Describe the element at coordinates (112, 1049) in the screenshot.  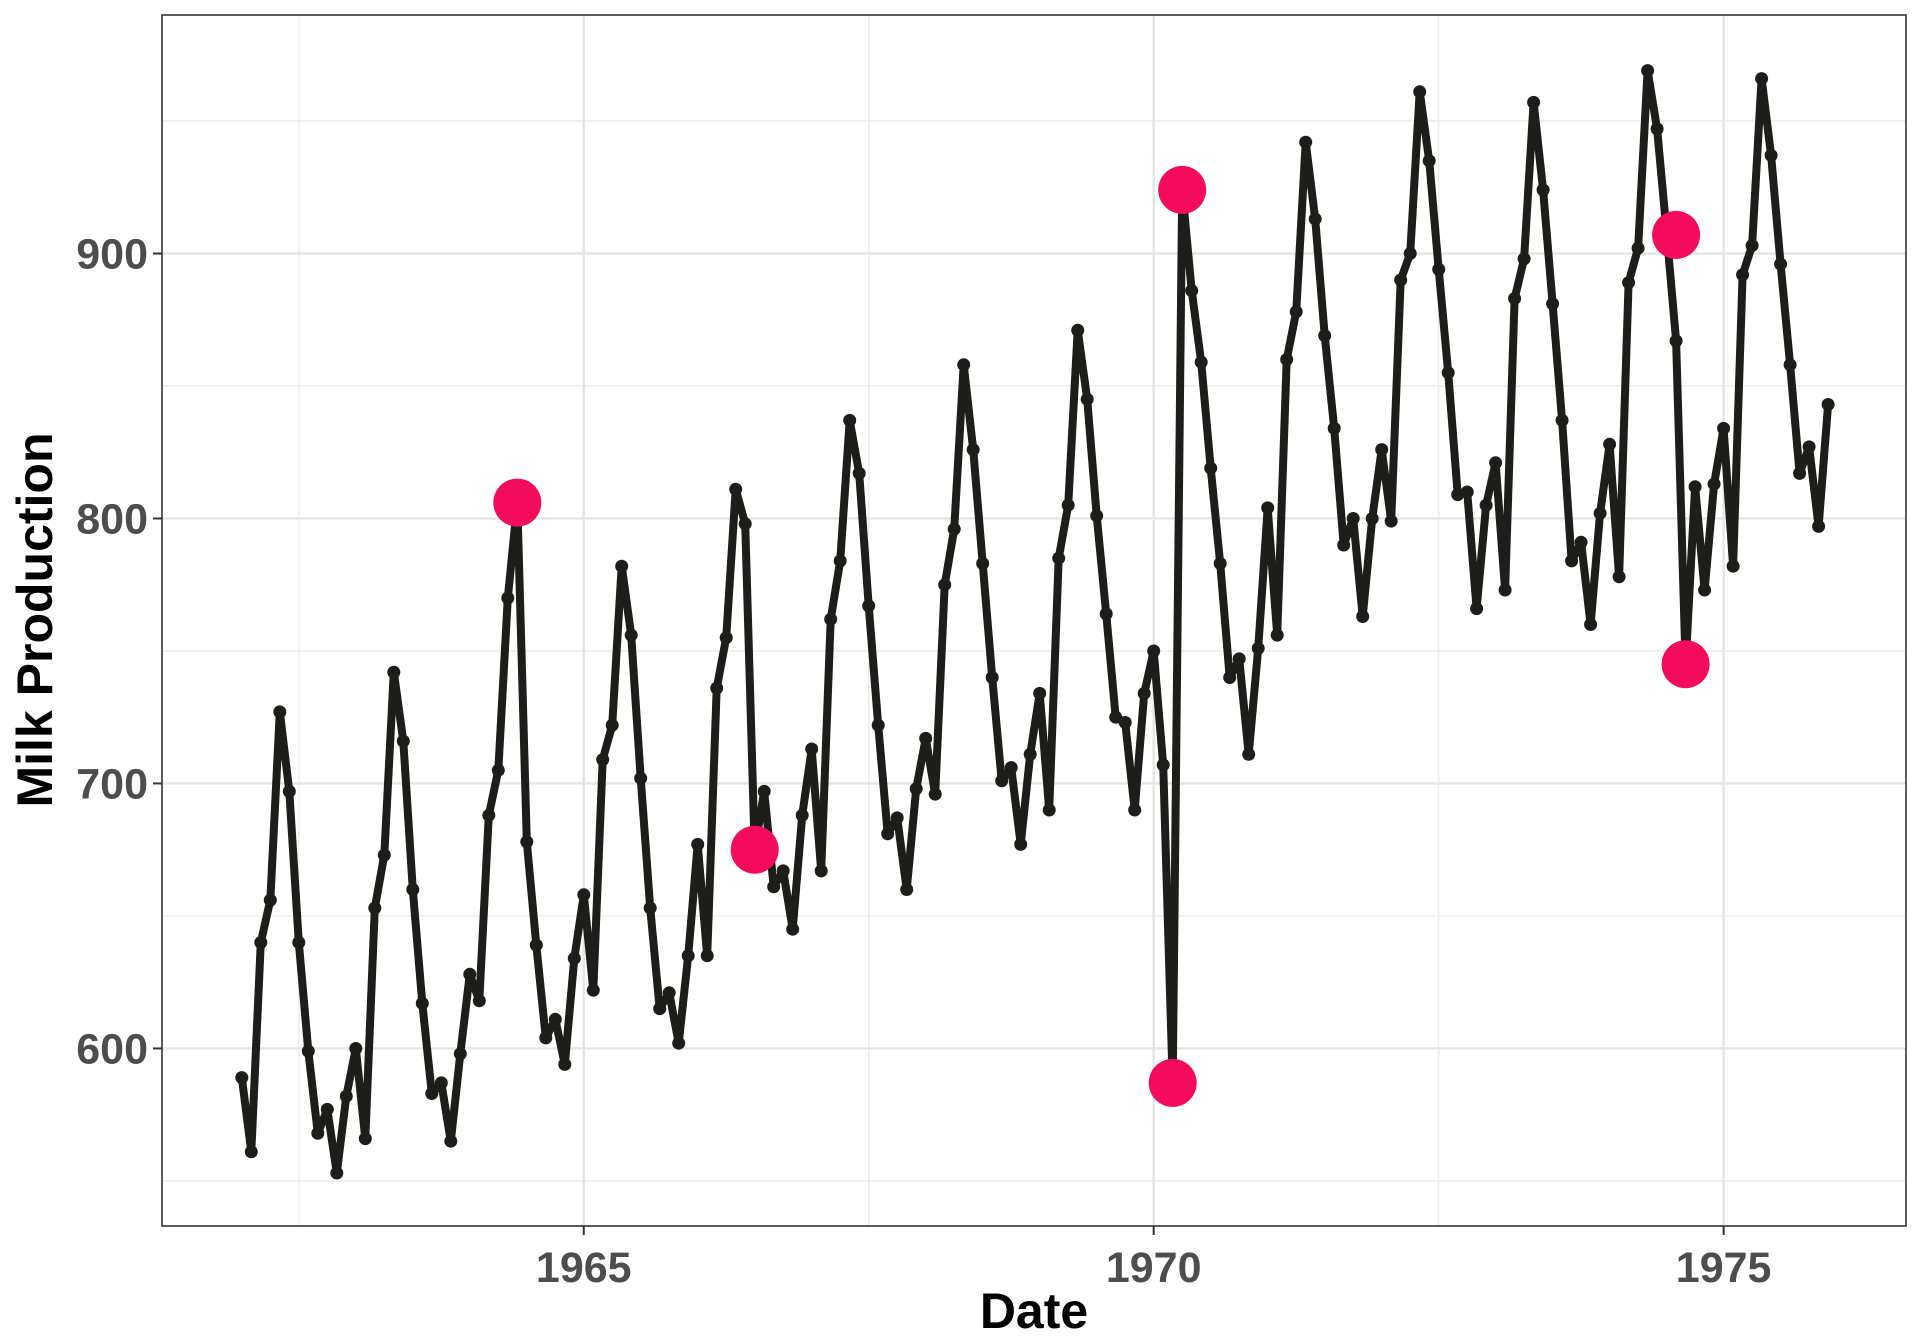
I see `y-tick-label: 600` at that location.